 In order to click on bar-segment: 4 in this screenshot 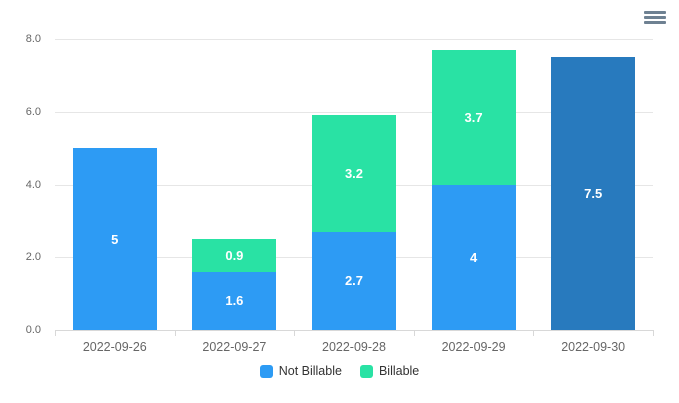, I will do `click(473, 257)`.